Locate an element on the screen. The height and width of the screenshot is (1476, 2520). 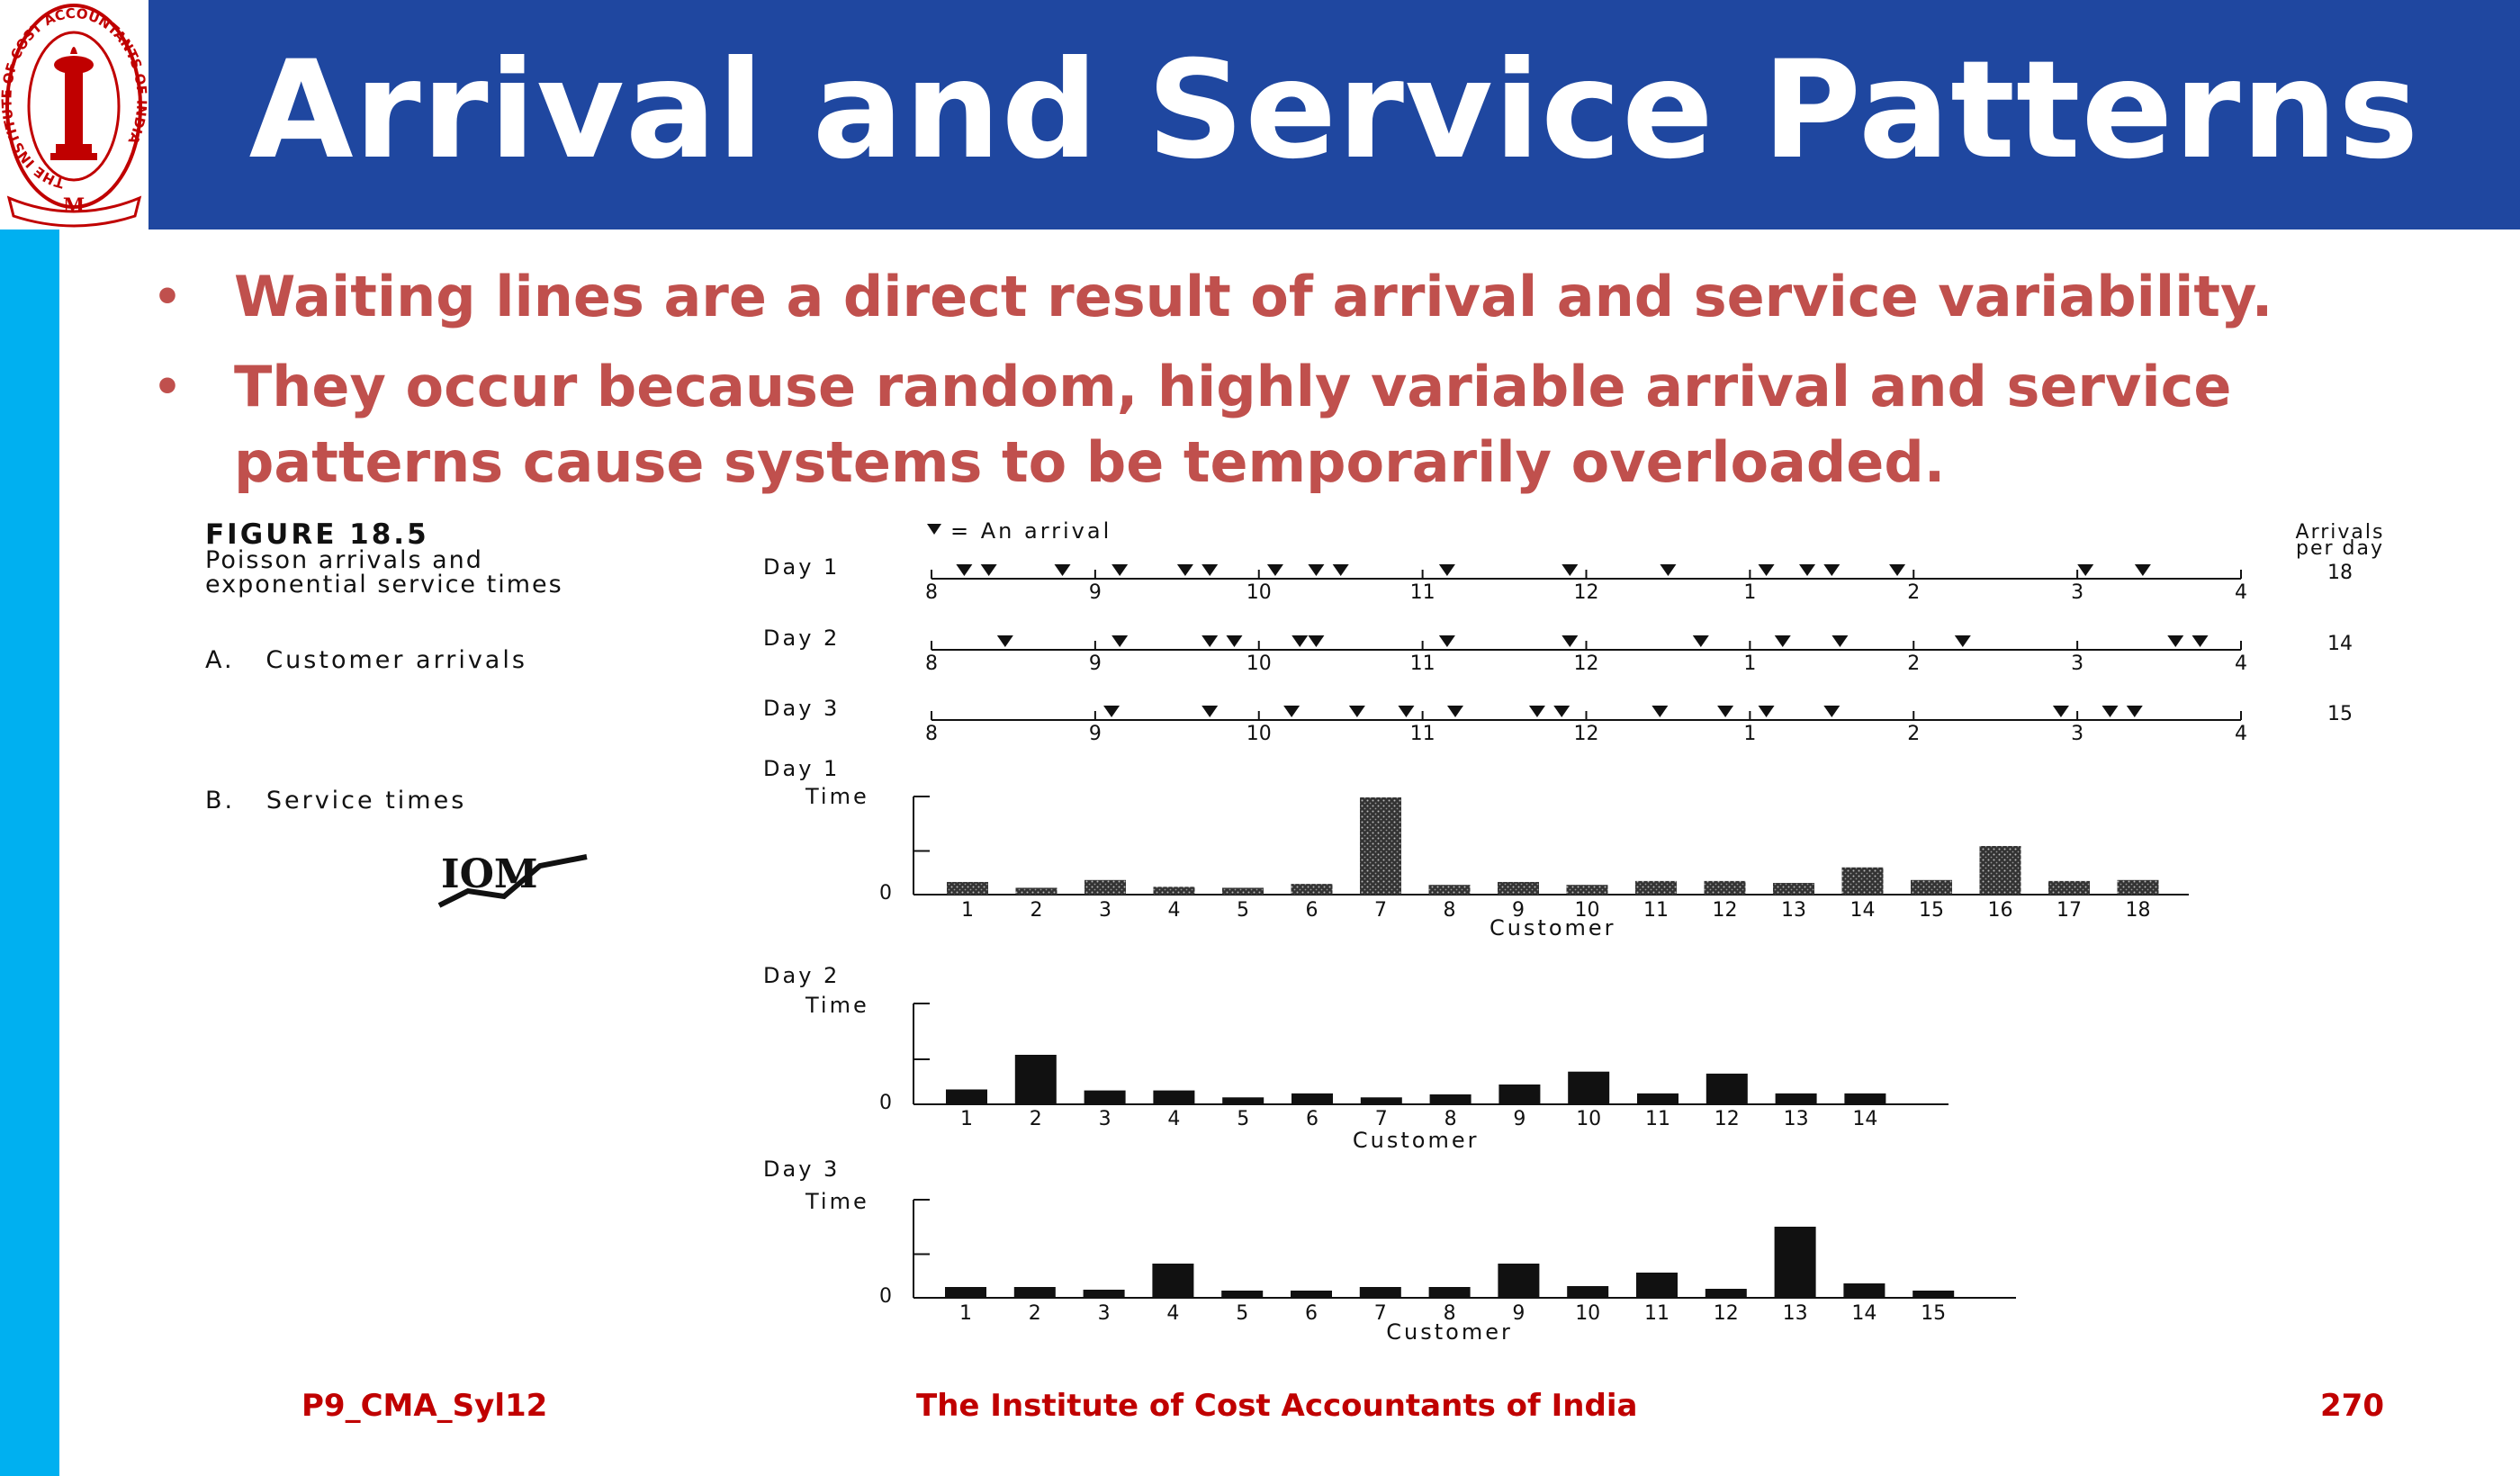
arrivals-count: 14 is located at coordinates (2340, 644).